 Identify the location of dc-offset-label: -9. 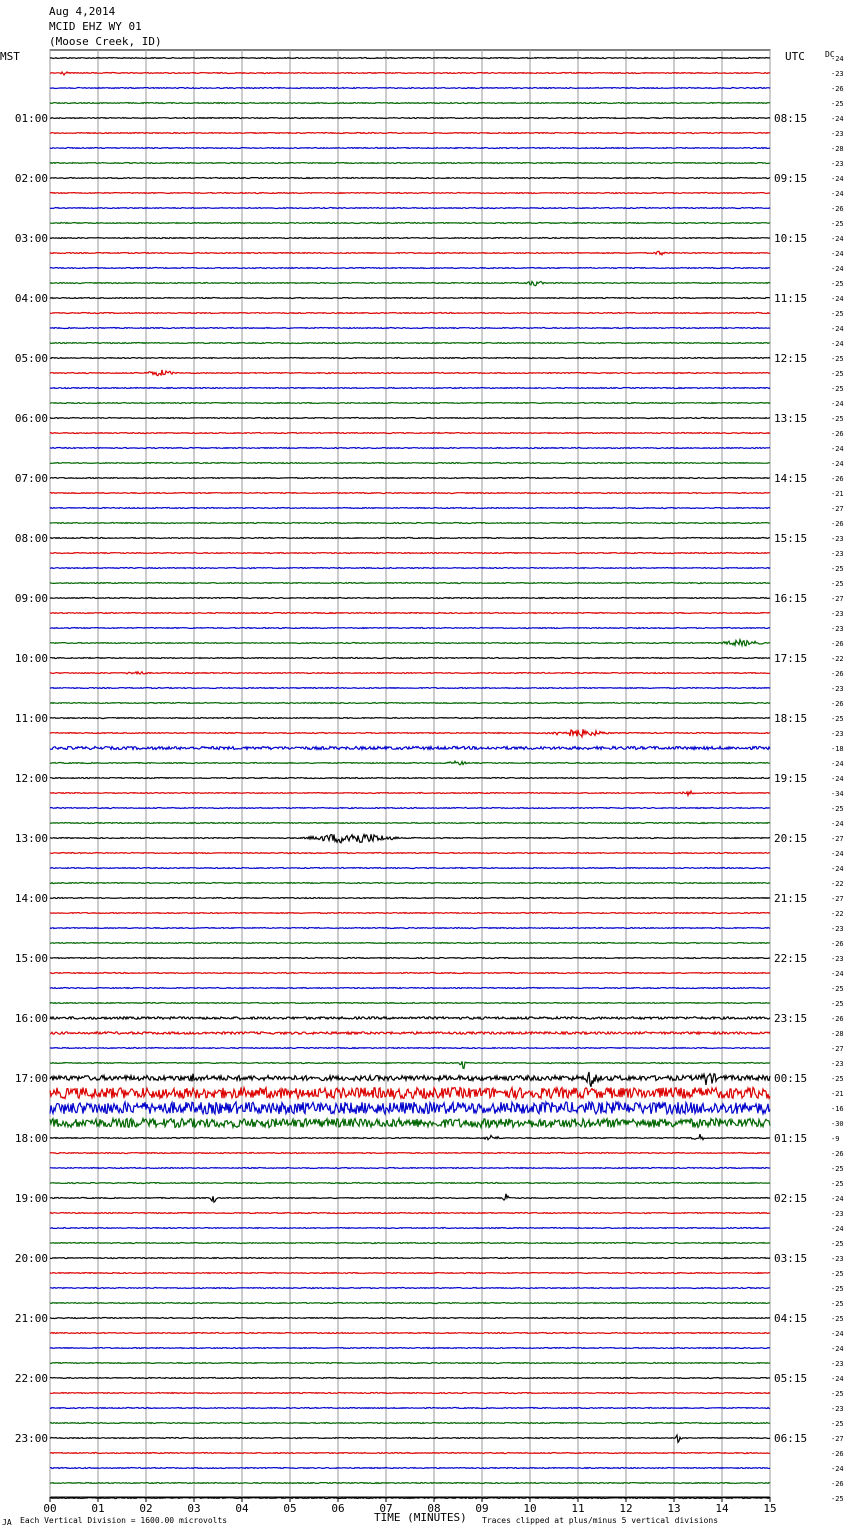
(835, 1139).